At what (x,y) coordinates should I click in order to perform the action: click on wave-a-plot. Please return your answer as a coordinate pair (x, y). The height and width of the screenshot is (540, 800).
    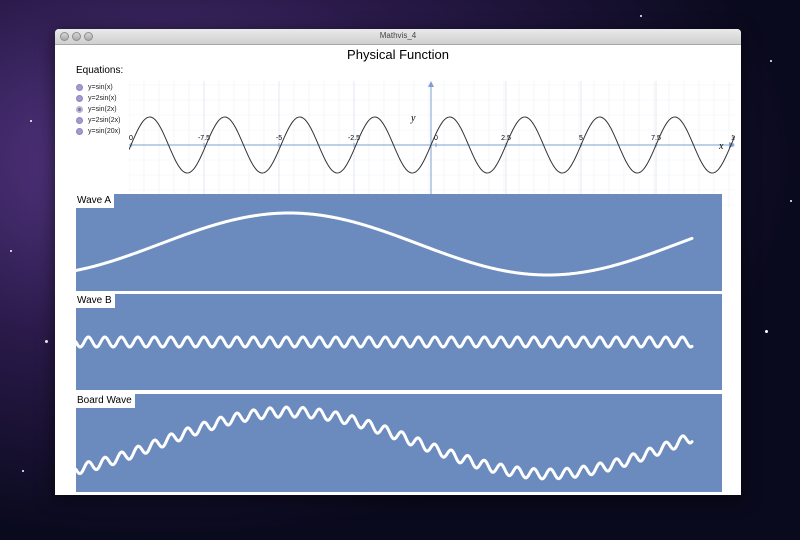
    Looking at the image, I should click on (385, 244).